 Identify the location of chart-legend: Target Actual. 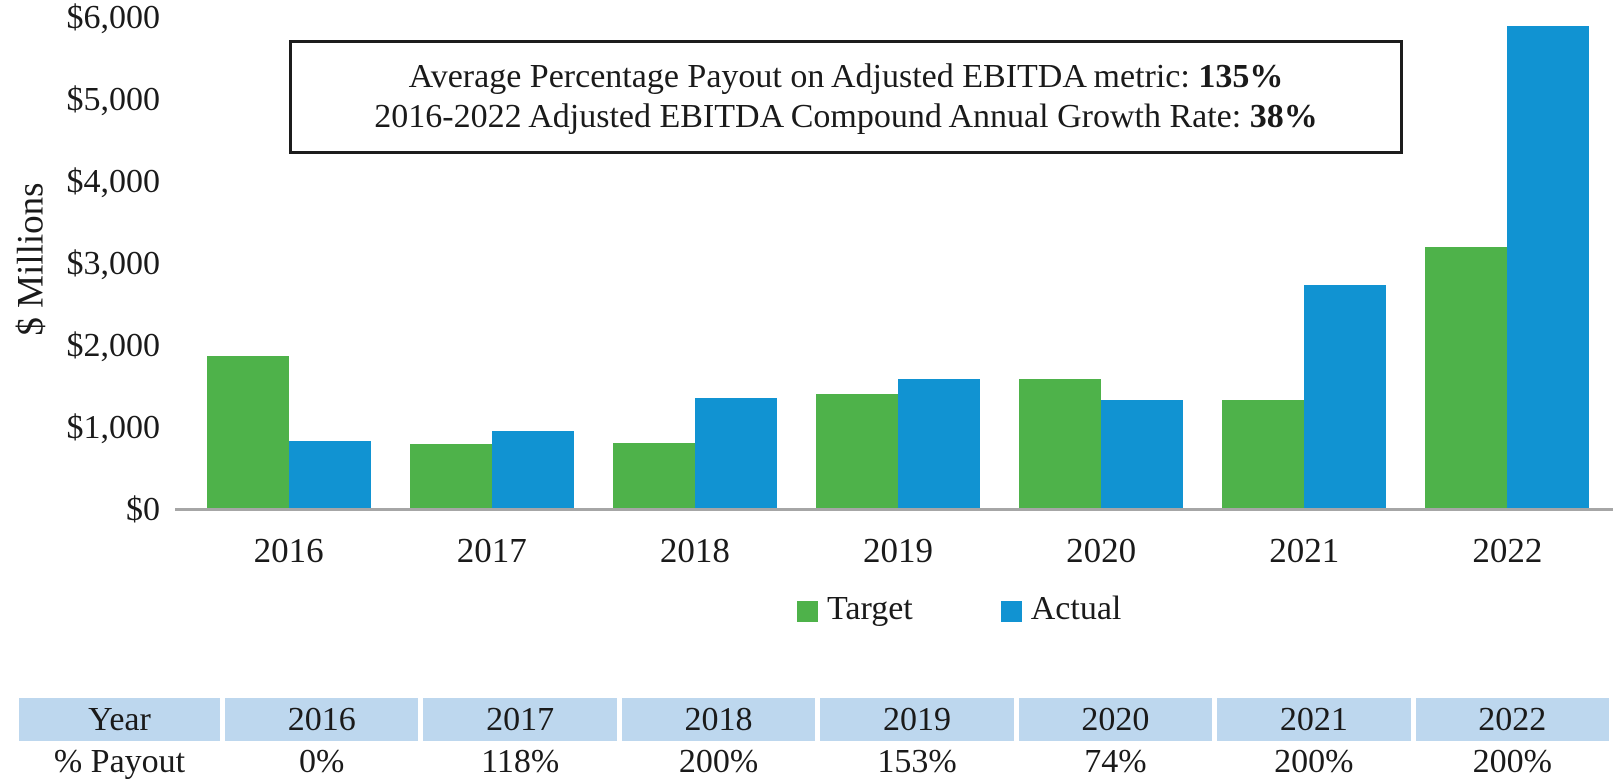
(959, 609).